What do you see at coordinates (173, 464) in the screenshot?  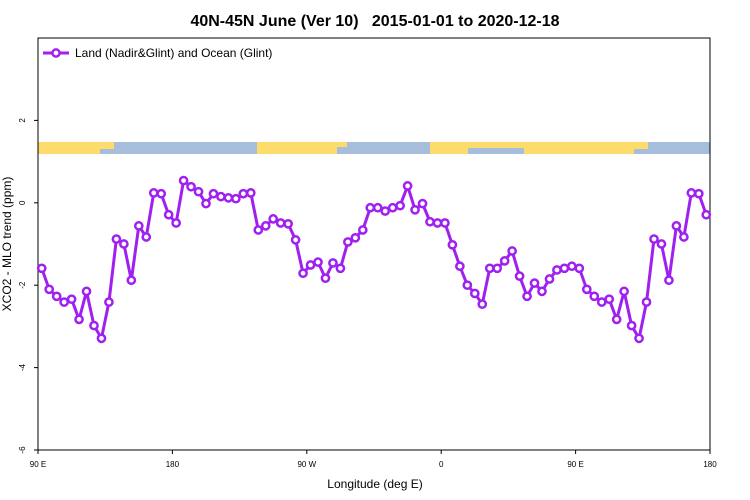 I see `x-tick-label: 180` at bounding box center [173, 464].